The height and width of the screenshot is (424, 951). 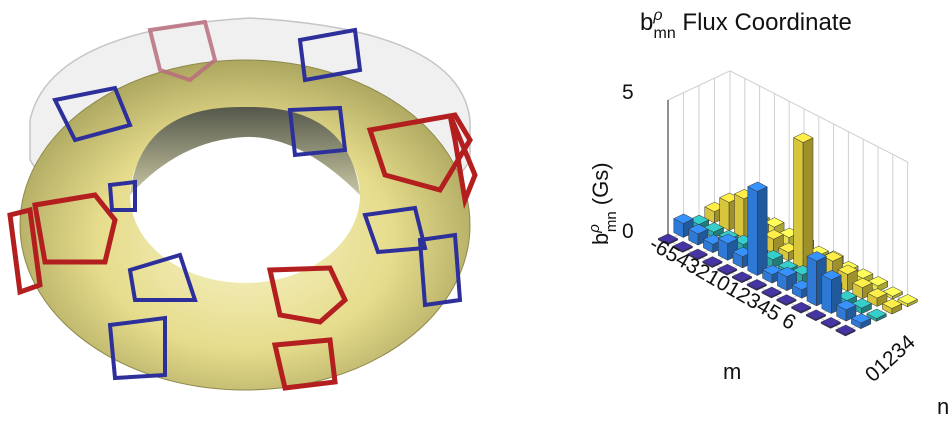 What do you see at coordinates (646, 22) in the screenshot?
I see `chart-title-main: b` at bounding box center [646, 22].